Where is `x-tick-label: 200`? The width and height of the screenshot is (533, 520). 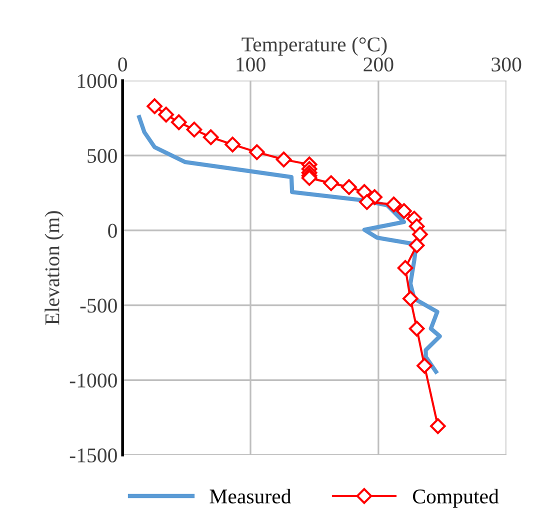 x-tick-label: 200 is located at coordinates (379, 64).